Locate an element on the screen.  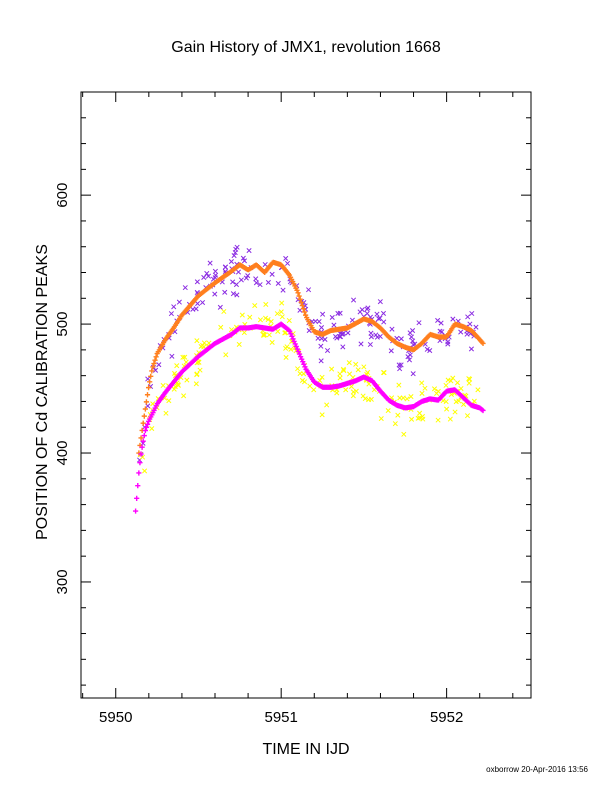
series-upper_smooth is located at coordinates (311, 357).